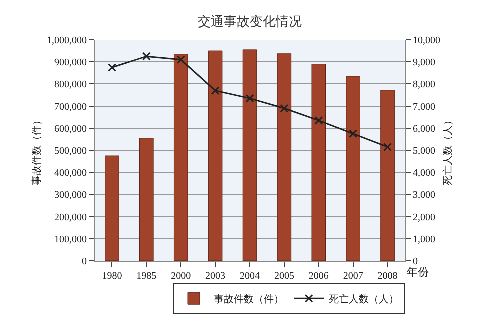 This screenshot has width=500, height=333. I want to click on x-axis-title: 年份, so click(418, 273).